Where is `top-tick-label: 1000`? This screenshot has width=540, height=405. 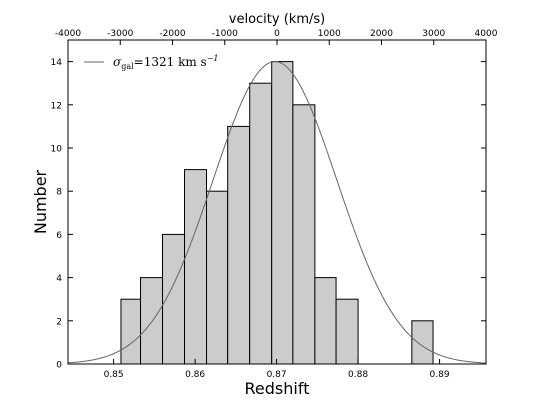 top-tick-label: 1000 is located at coordinates (329, 34).